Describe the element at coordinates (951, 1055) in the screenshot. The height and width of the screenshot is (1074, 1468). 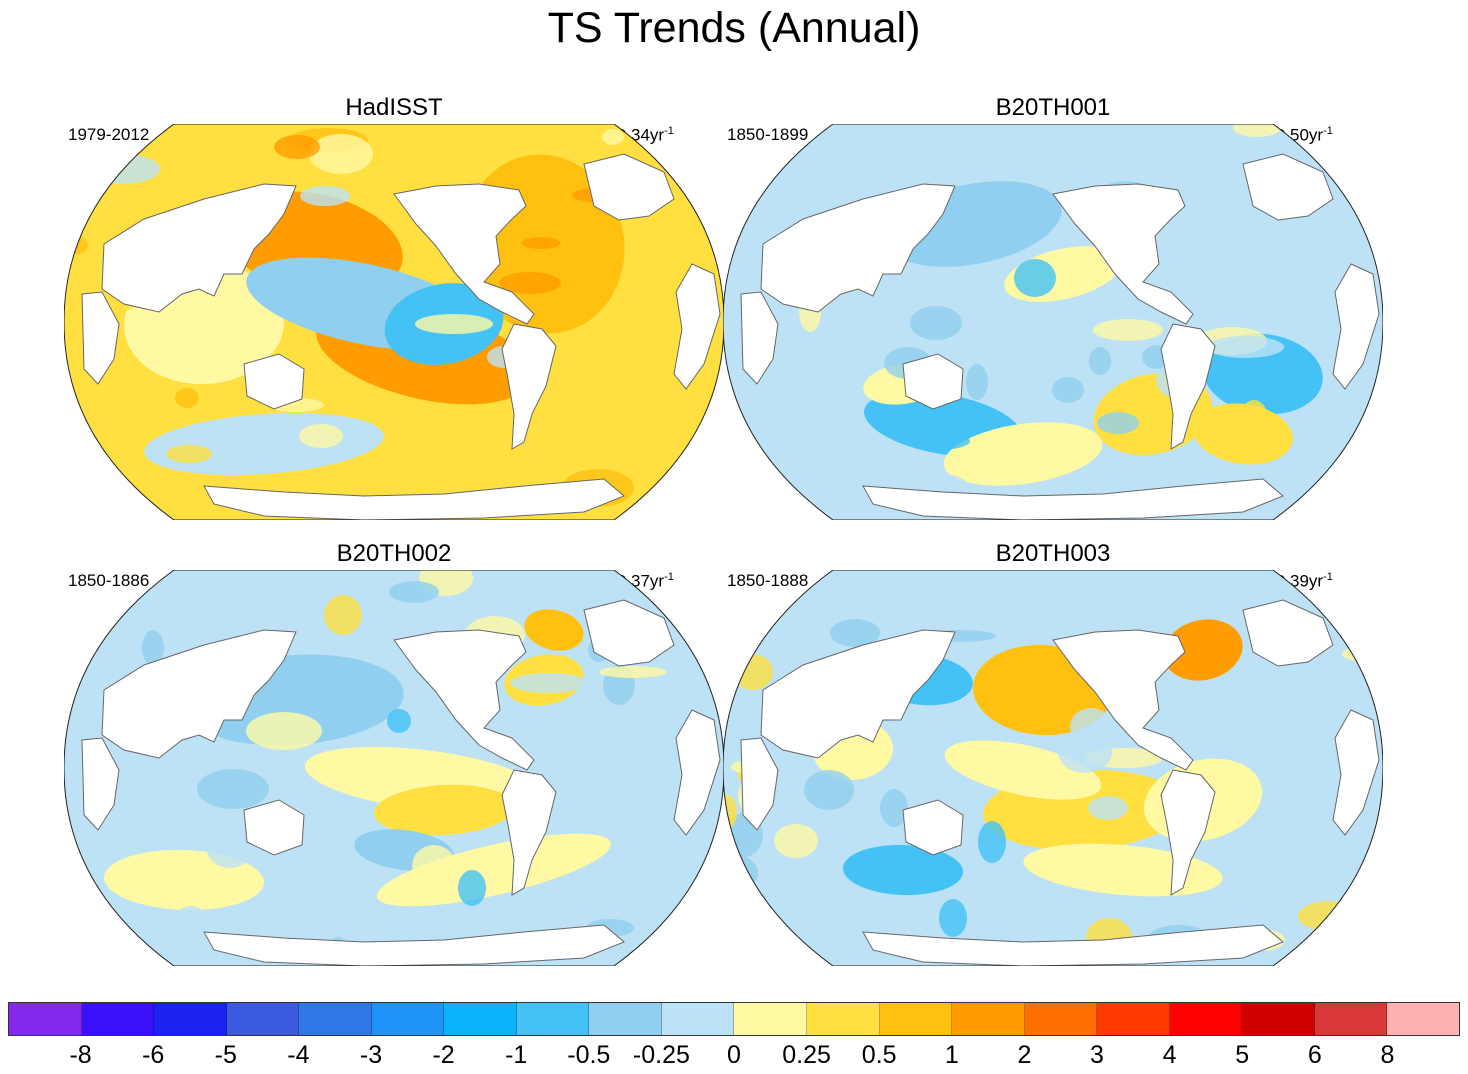
I see `colorbar-label: 1` at that location.